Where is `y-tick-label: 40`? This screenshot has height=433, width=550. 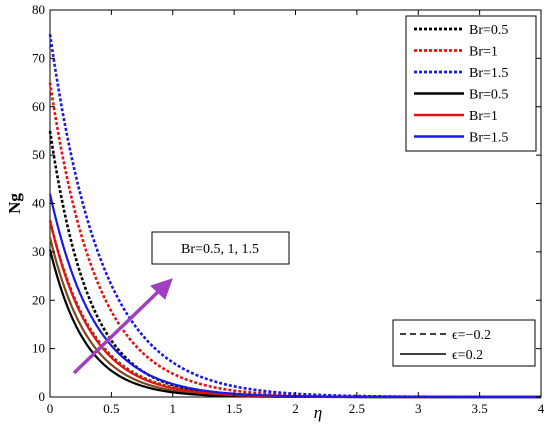 y-tick-label: 40 is located at coordinates (38, 203).